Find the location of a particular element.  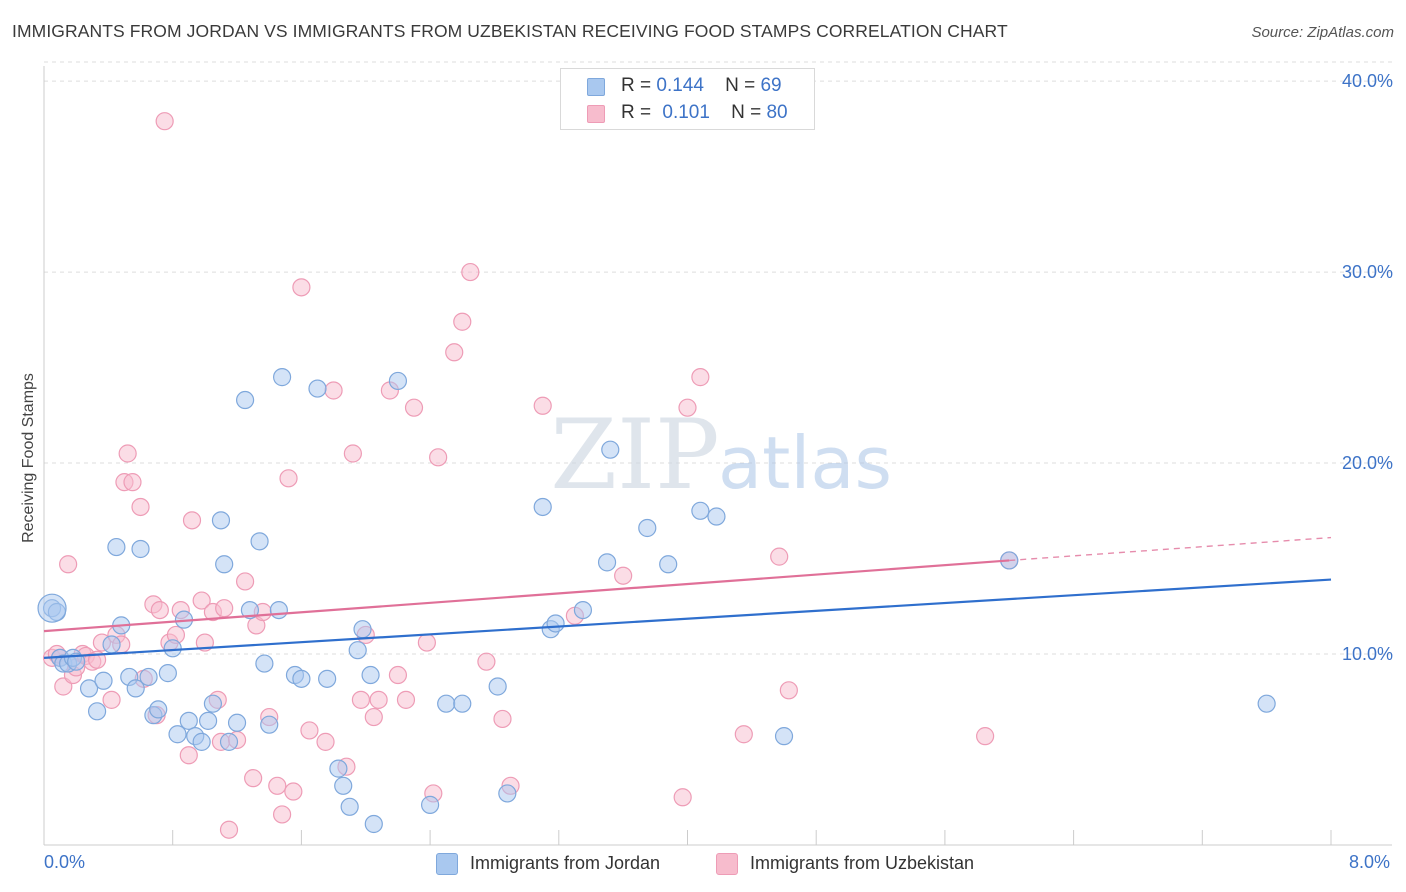

watermark: ZIP atlas is located at coordinates (721, 455).